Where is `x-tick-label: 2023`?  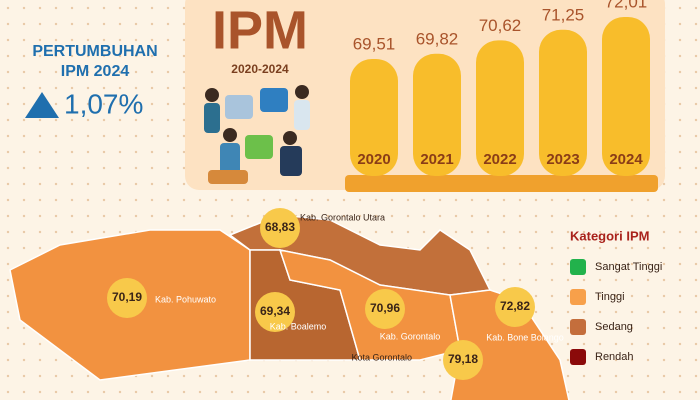
x-tick-label: 2023 is located at coordinates (562, 159).